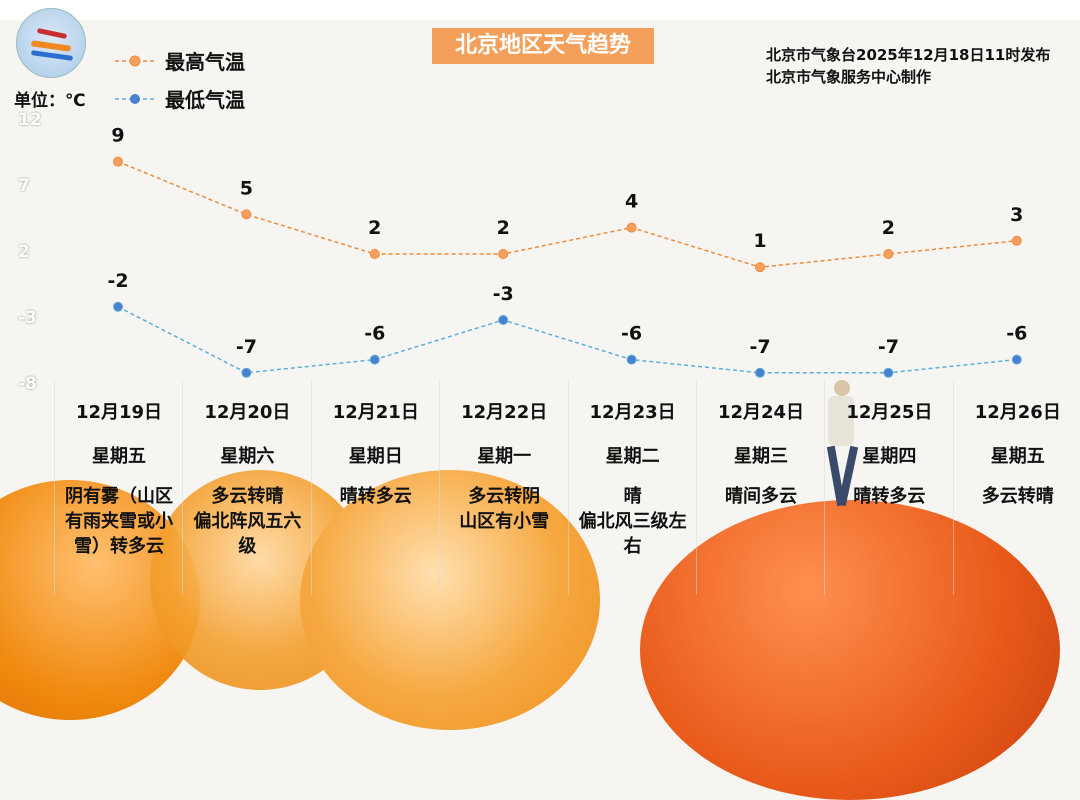  What do you see at coordinates (849, 77) in the screenshot?
I see `publisher-line-2: 北京市气象服务中心制作` at bounding box center [849, 77].